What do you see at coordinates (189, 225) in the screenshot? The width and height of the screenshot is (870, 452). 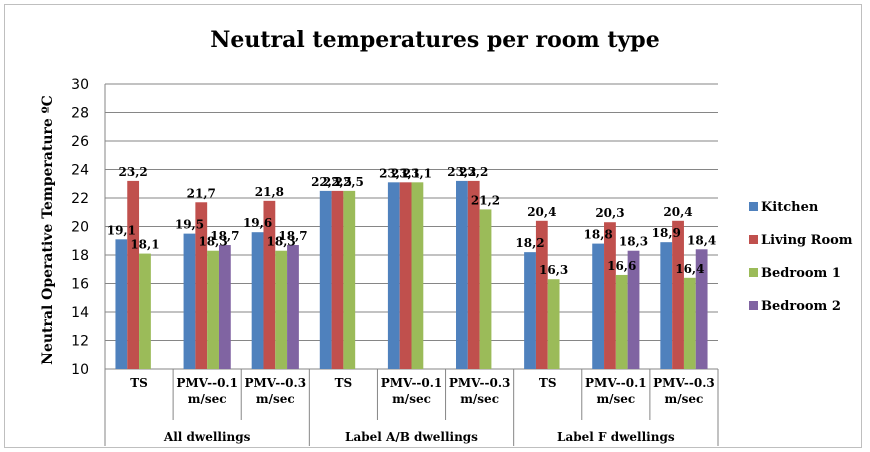 I see `data-label: 19,5` at bounding box center [189, 225].